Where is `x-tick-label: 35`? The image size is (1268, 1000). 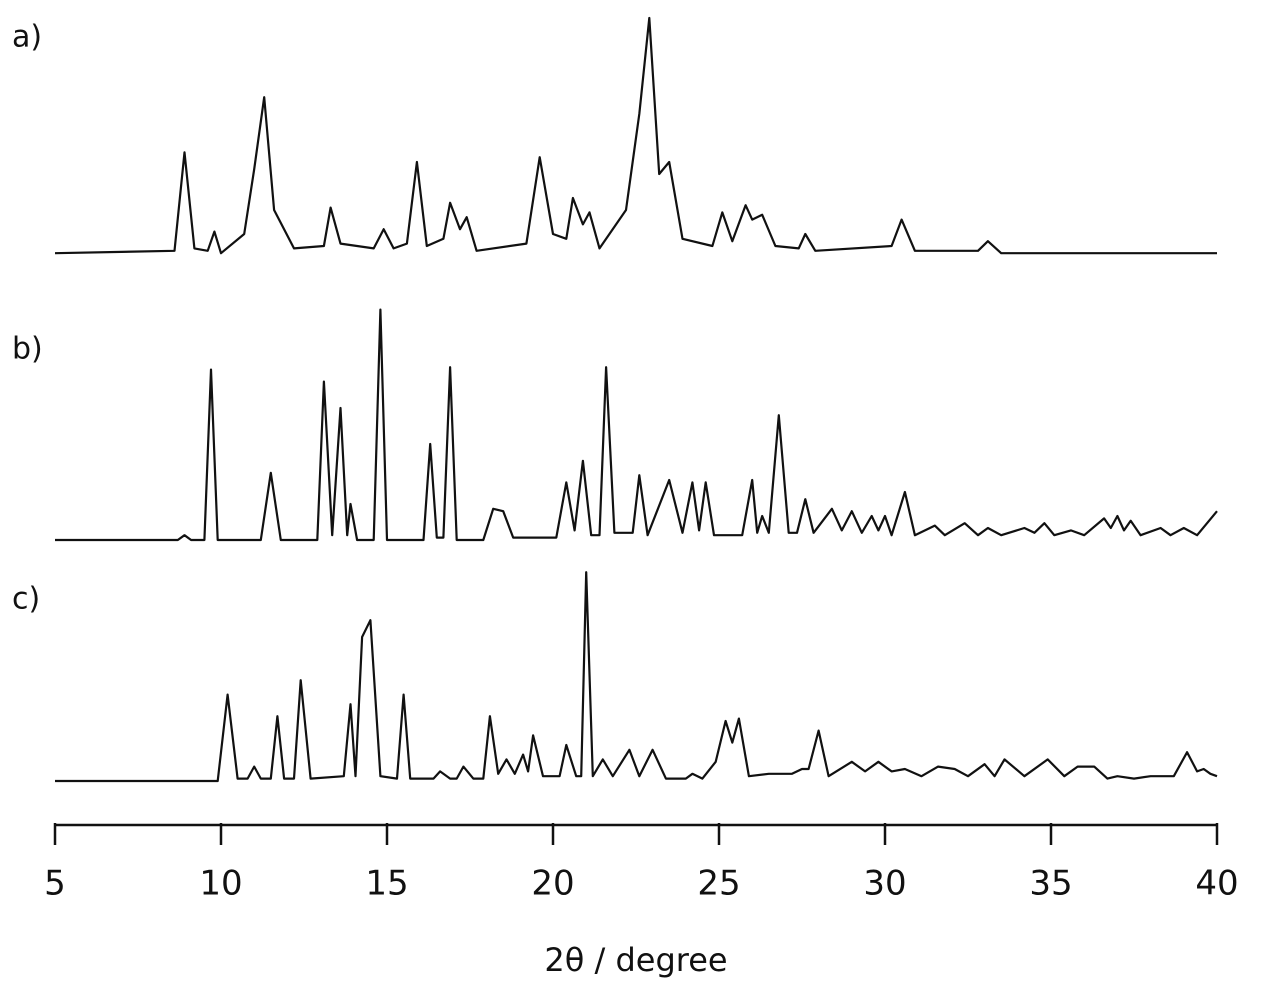
x-tick-label: 35 is located at coordinates (1050, 884).